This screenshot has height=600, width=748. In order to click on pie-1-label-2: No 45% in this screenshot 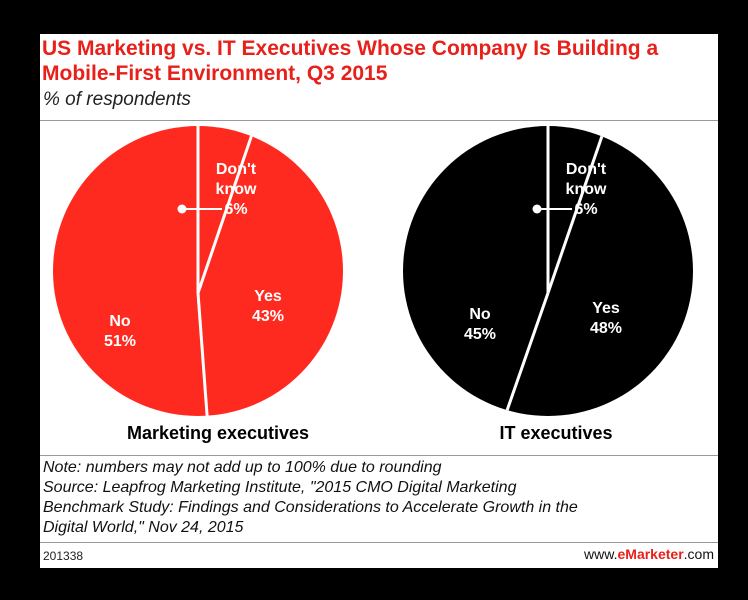, I will do `click(480, 324)`.